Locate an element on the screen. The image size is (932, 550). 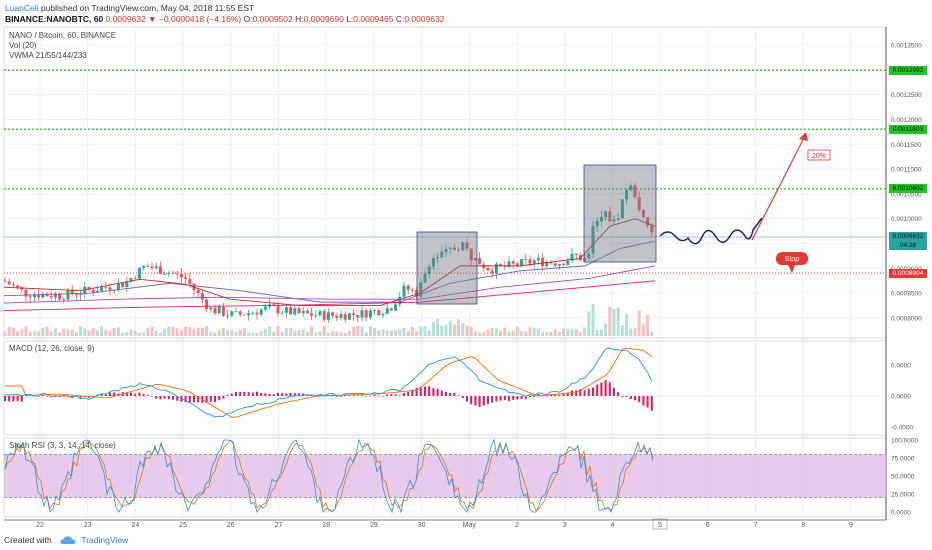
price-tag: 0.0010602 is located at coordinates (908, 189).